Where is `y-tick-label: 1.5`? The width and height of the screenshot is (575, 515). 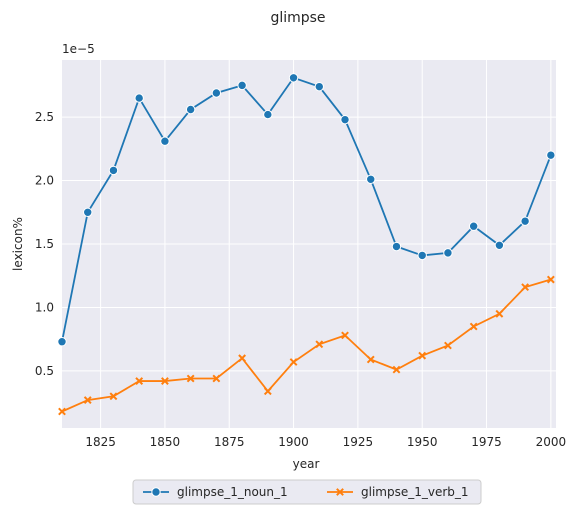
y-tick-label: 1.5 is located at coordinates (44, 244).